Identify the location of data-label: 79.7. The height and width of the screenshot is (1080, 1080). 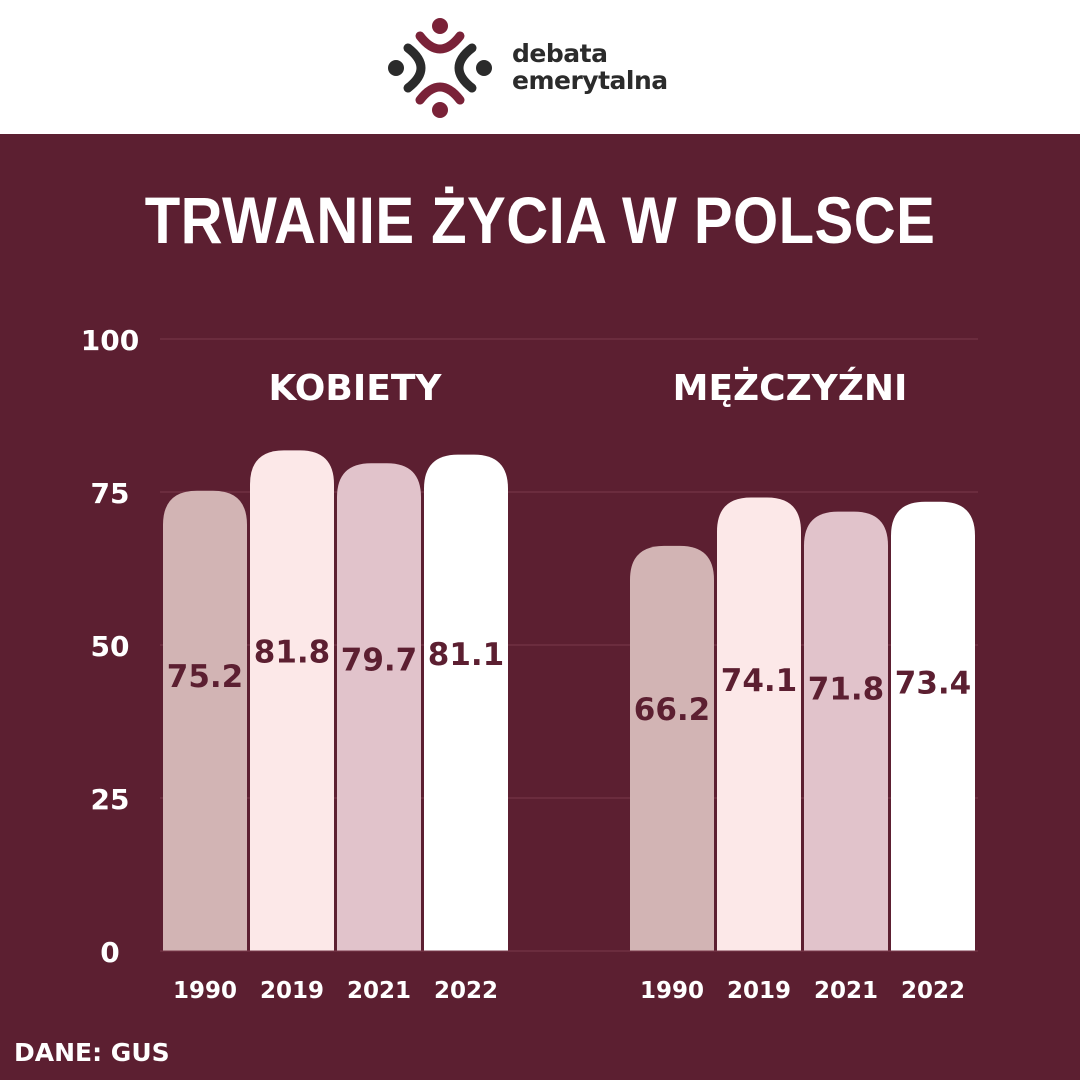
(379, 660).